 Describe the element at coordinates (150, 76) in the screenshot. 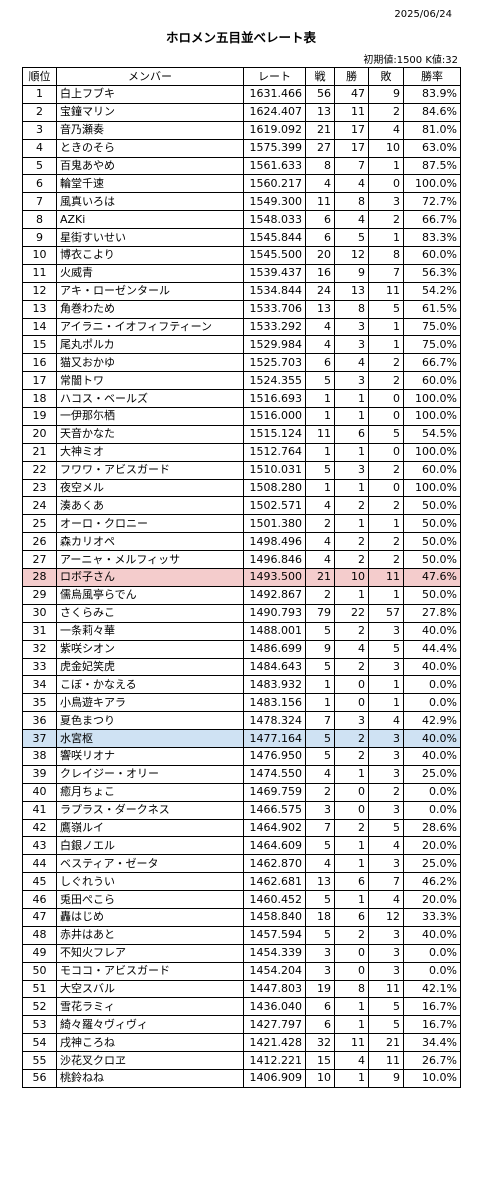

I see `column-header: メンバー` at that location.